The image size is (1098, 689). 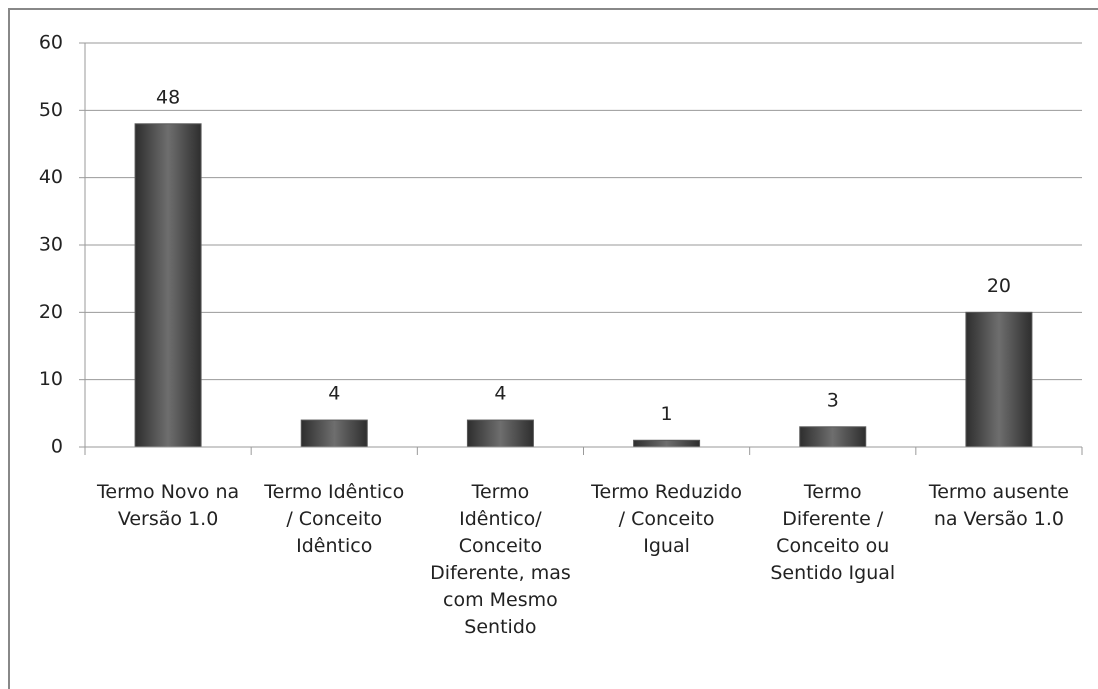 I want to click on x-tick-label: Termo Novo na Versão 1.0, so click(x=167, y=505).